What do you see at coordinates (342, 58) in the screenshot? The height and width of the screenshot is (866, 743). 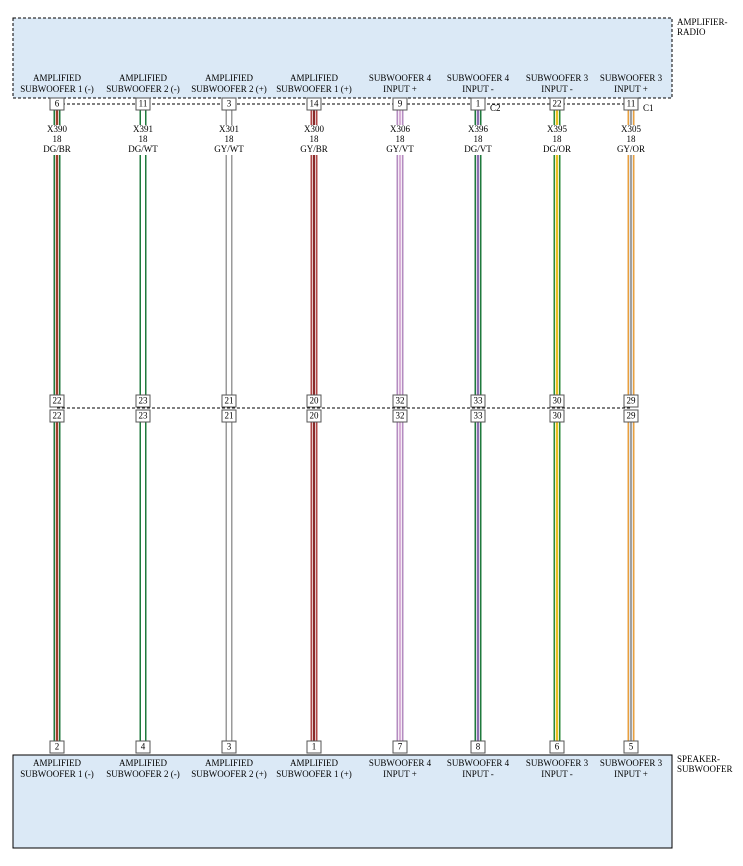 I see `amplifier-radio-box` at bounding box center [342, 58].